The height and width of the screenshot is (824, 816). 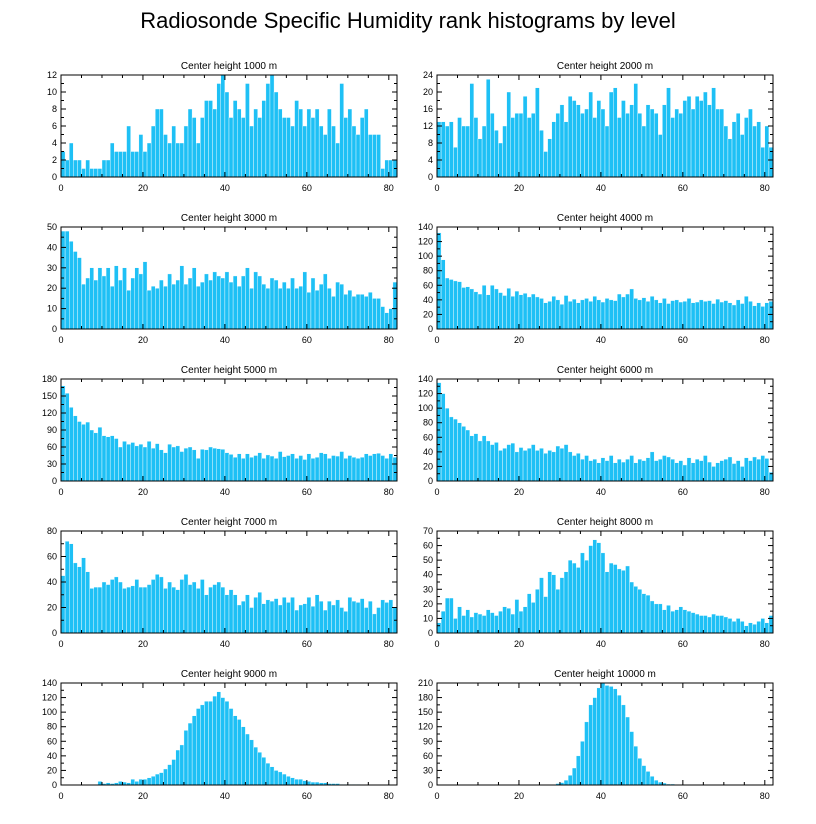 I want to click on x-tick-label: 0, so click(x=436, y=796).